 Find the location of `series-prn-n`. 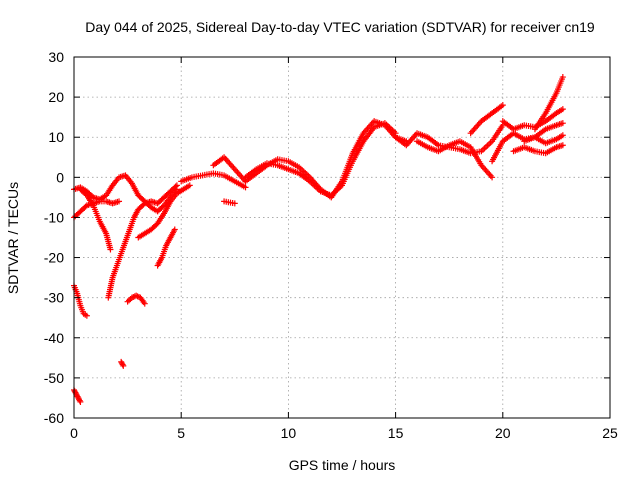

series-prn-n is located at coordinates (229, 202).